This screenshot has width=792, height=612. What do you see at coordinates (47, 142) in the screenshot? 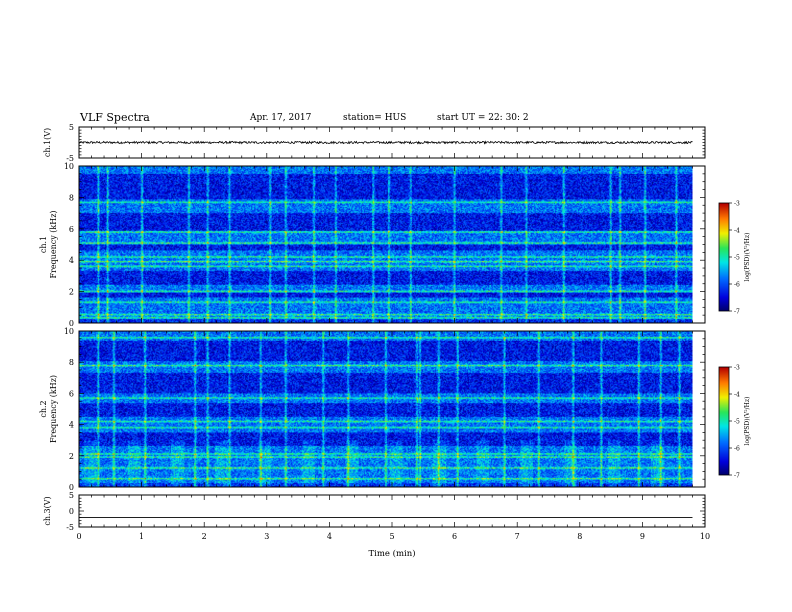
I see `ch1-waveform-ylabel: ch.1(V)` at bounding box center [47, 142].